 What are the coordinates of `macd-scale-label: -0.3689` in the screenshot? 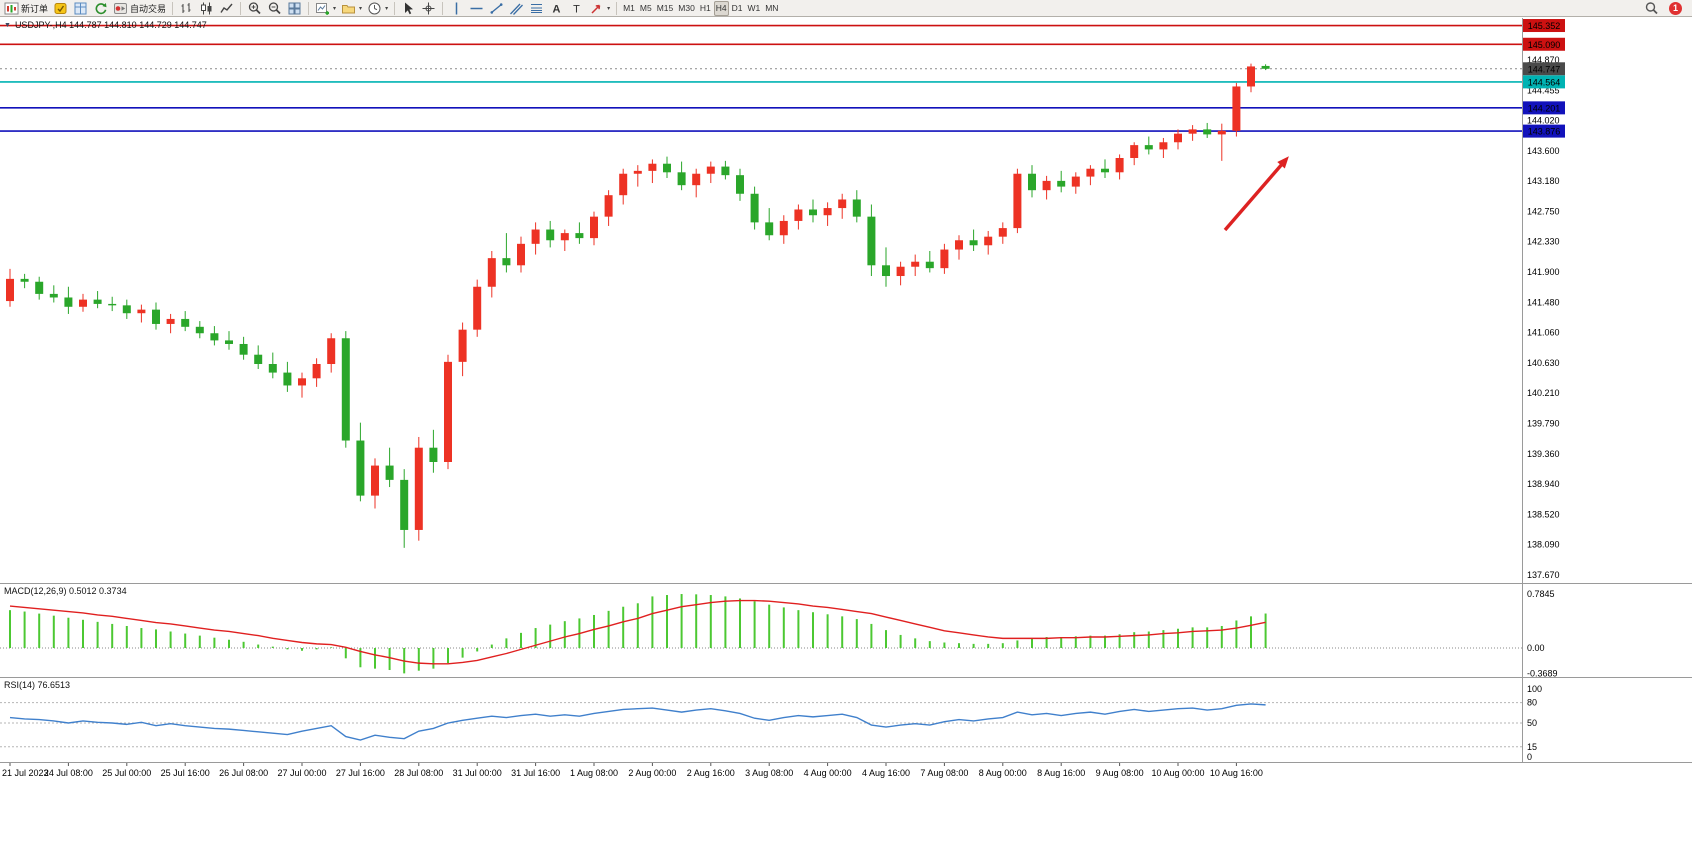 It's located at (1542, 673).